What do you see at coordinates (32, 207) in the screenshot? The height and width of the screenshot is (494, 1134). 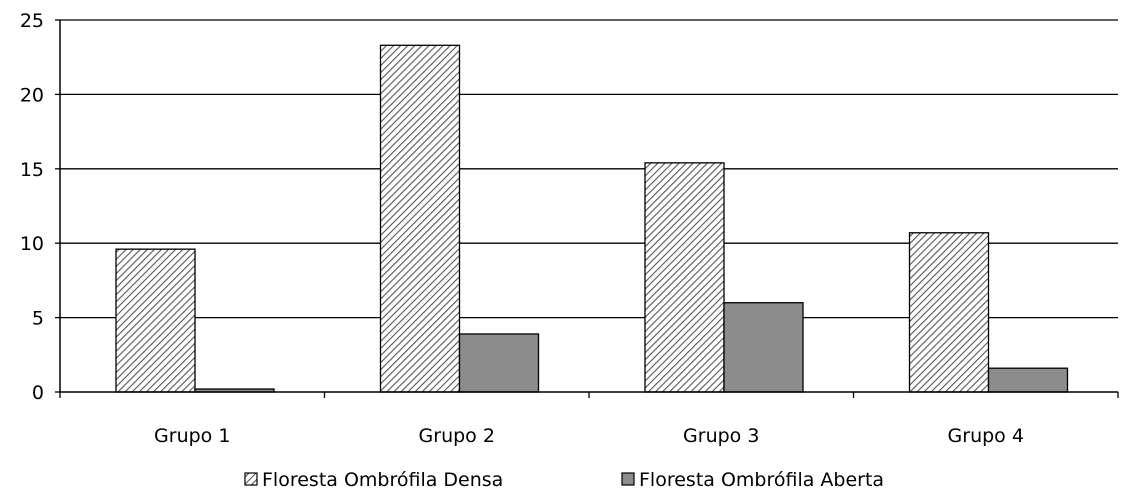 I see `y-tick-labels: 0 5 10 15 20 25` at bounding box center [32, 207].